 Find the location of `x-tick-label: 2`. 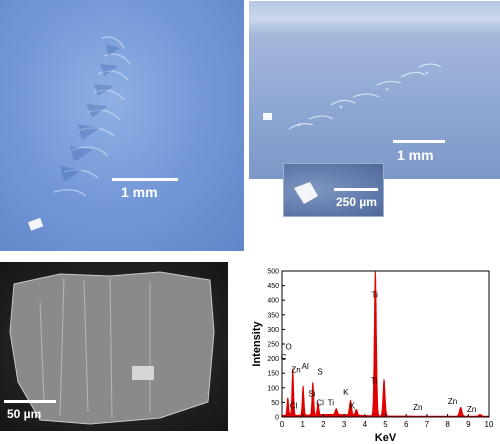

x-tick-label: 2 is located at coordinates (323, 424).